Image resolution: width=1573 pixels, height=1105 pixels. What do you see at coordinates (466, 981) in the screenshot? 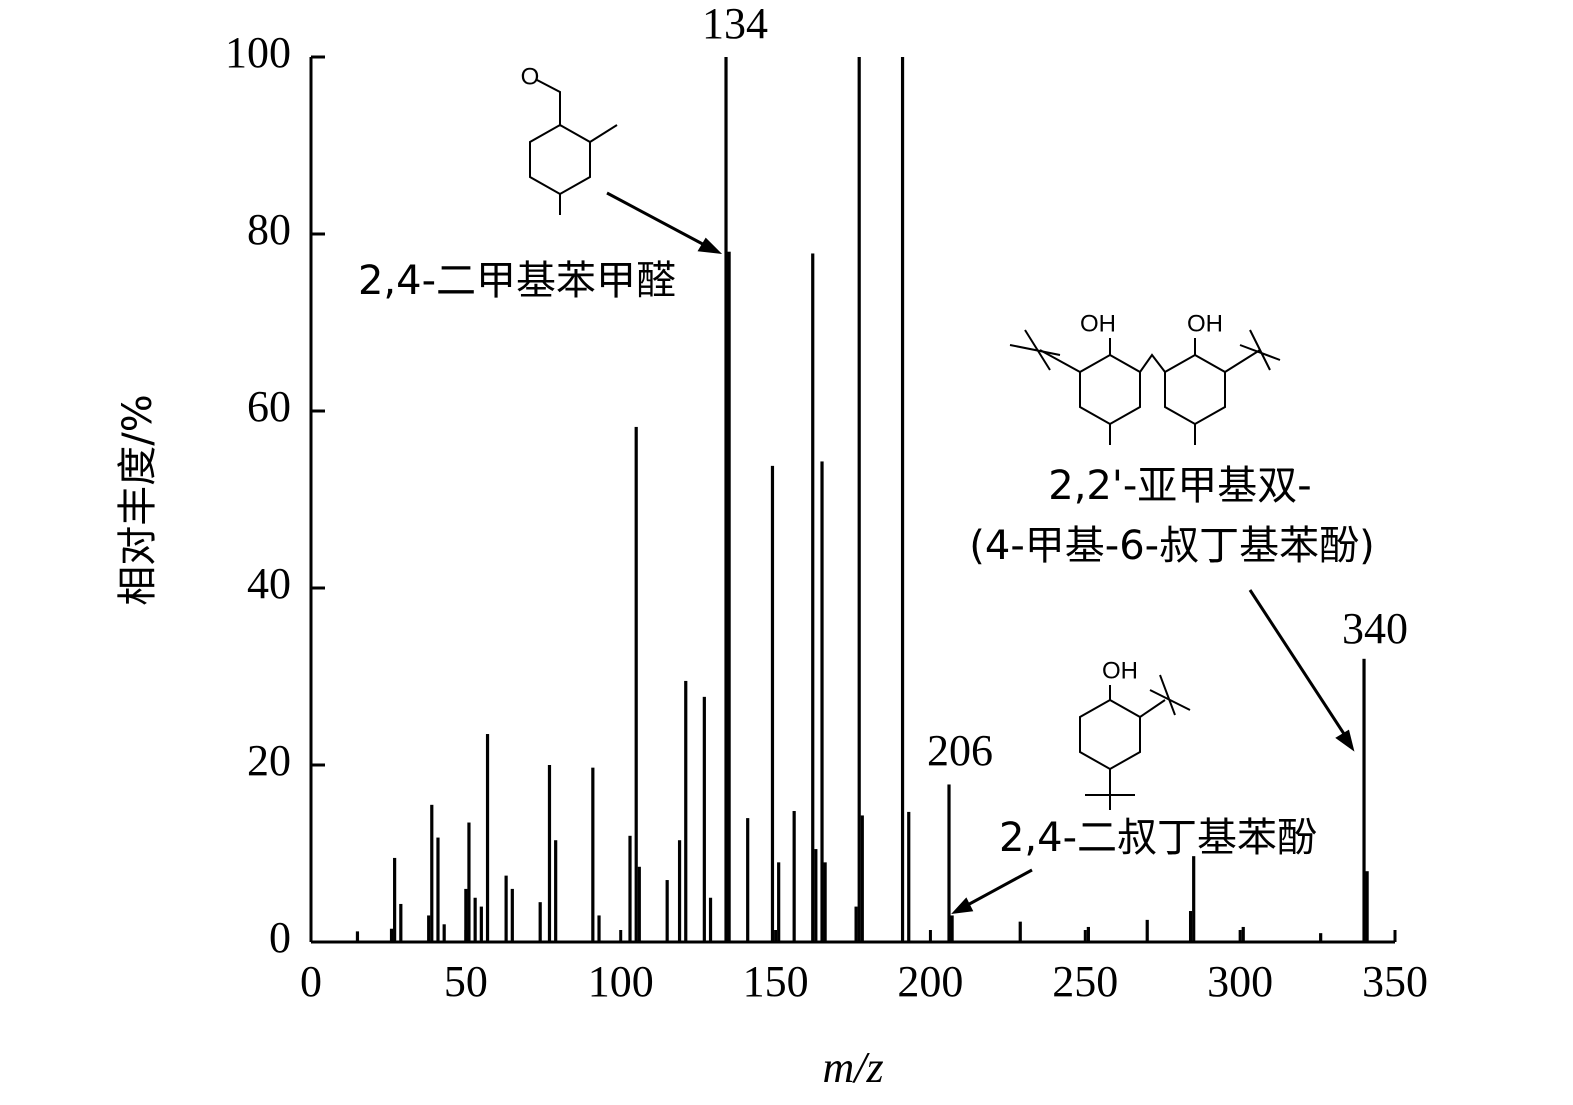
I see `x-tick-label: 50` at bounding box center [466, 981].